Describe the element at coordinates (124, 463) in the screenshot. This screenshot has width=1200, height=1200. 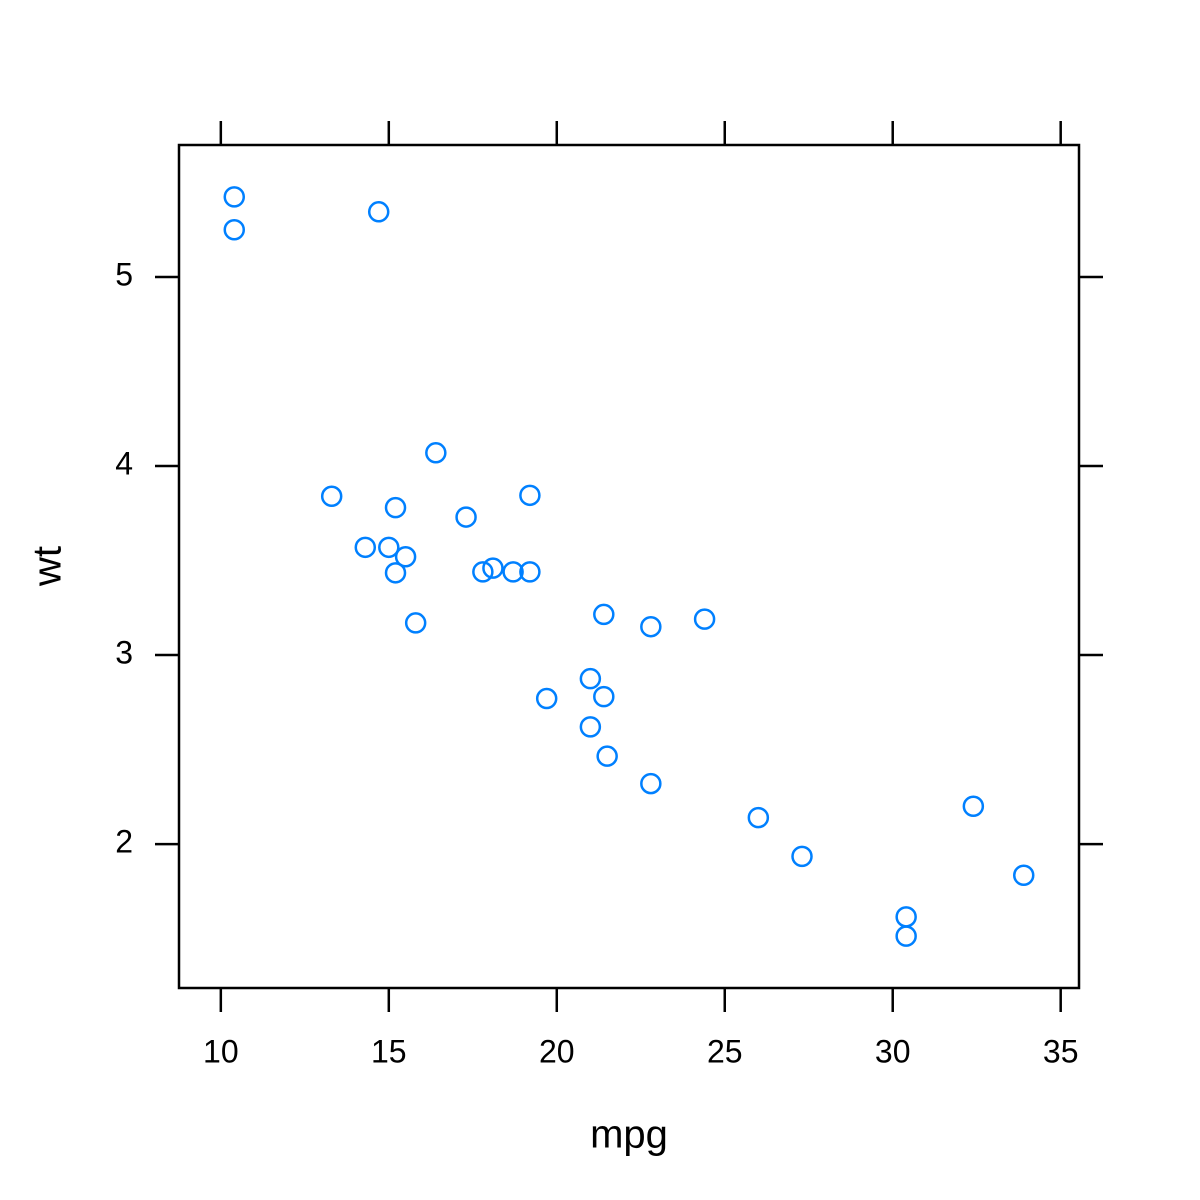
I see `y-tick-label: 4` at that location.